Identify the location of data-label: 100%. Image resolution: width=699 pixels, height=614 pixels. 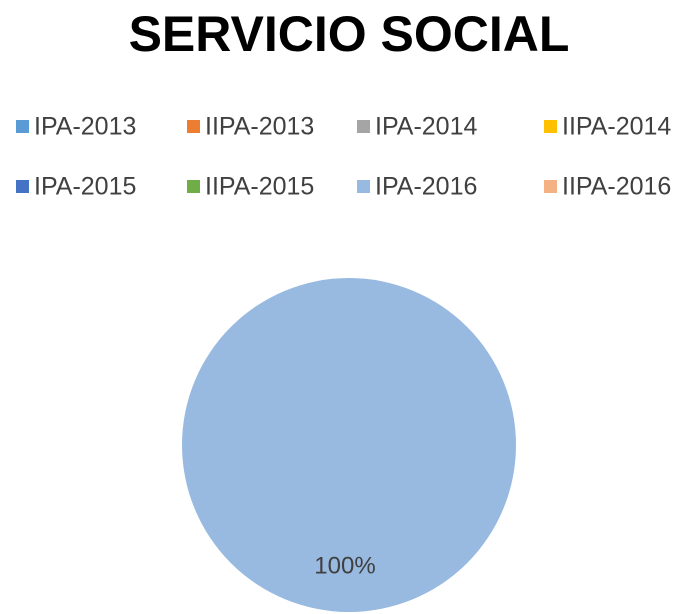
(344, 565).